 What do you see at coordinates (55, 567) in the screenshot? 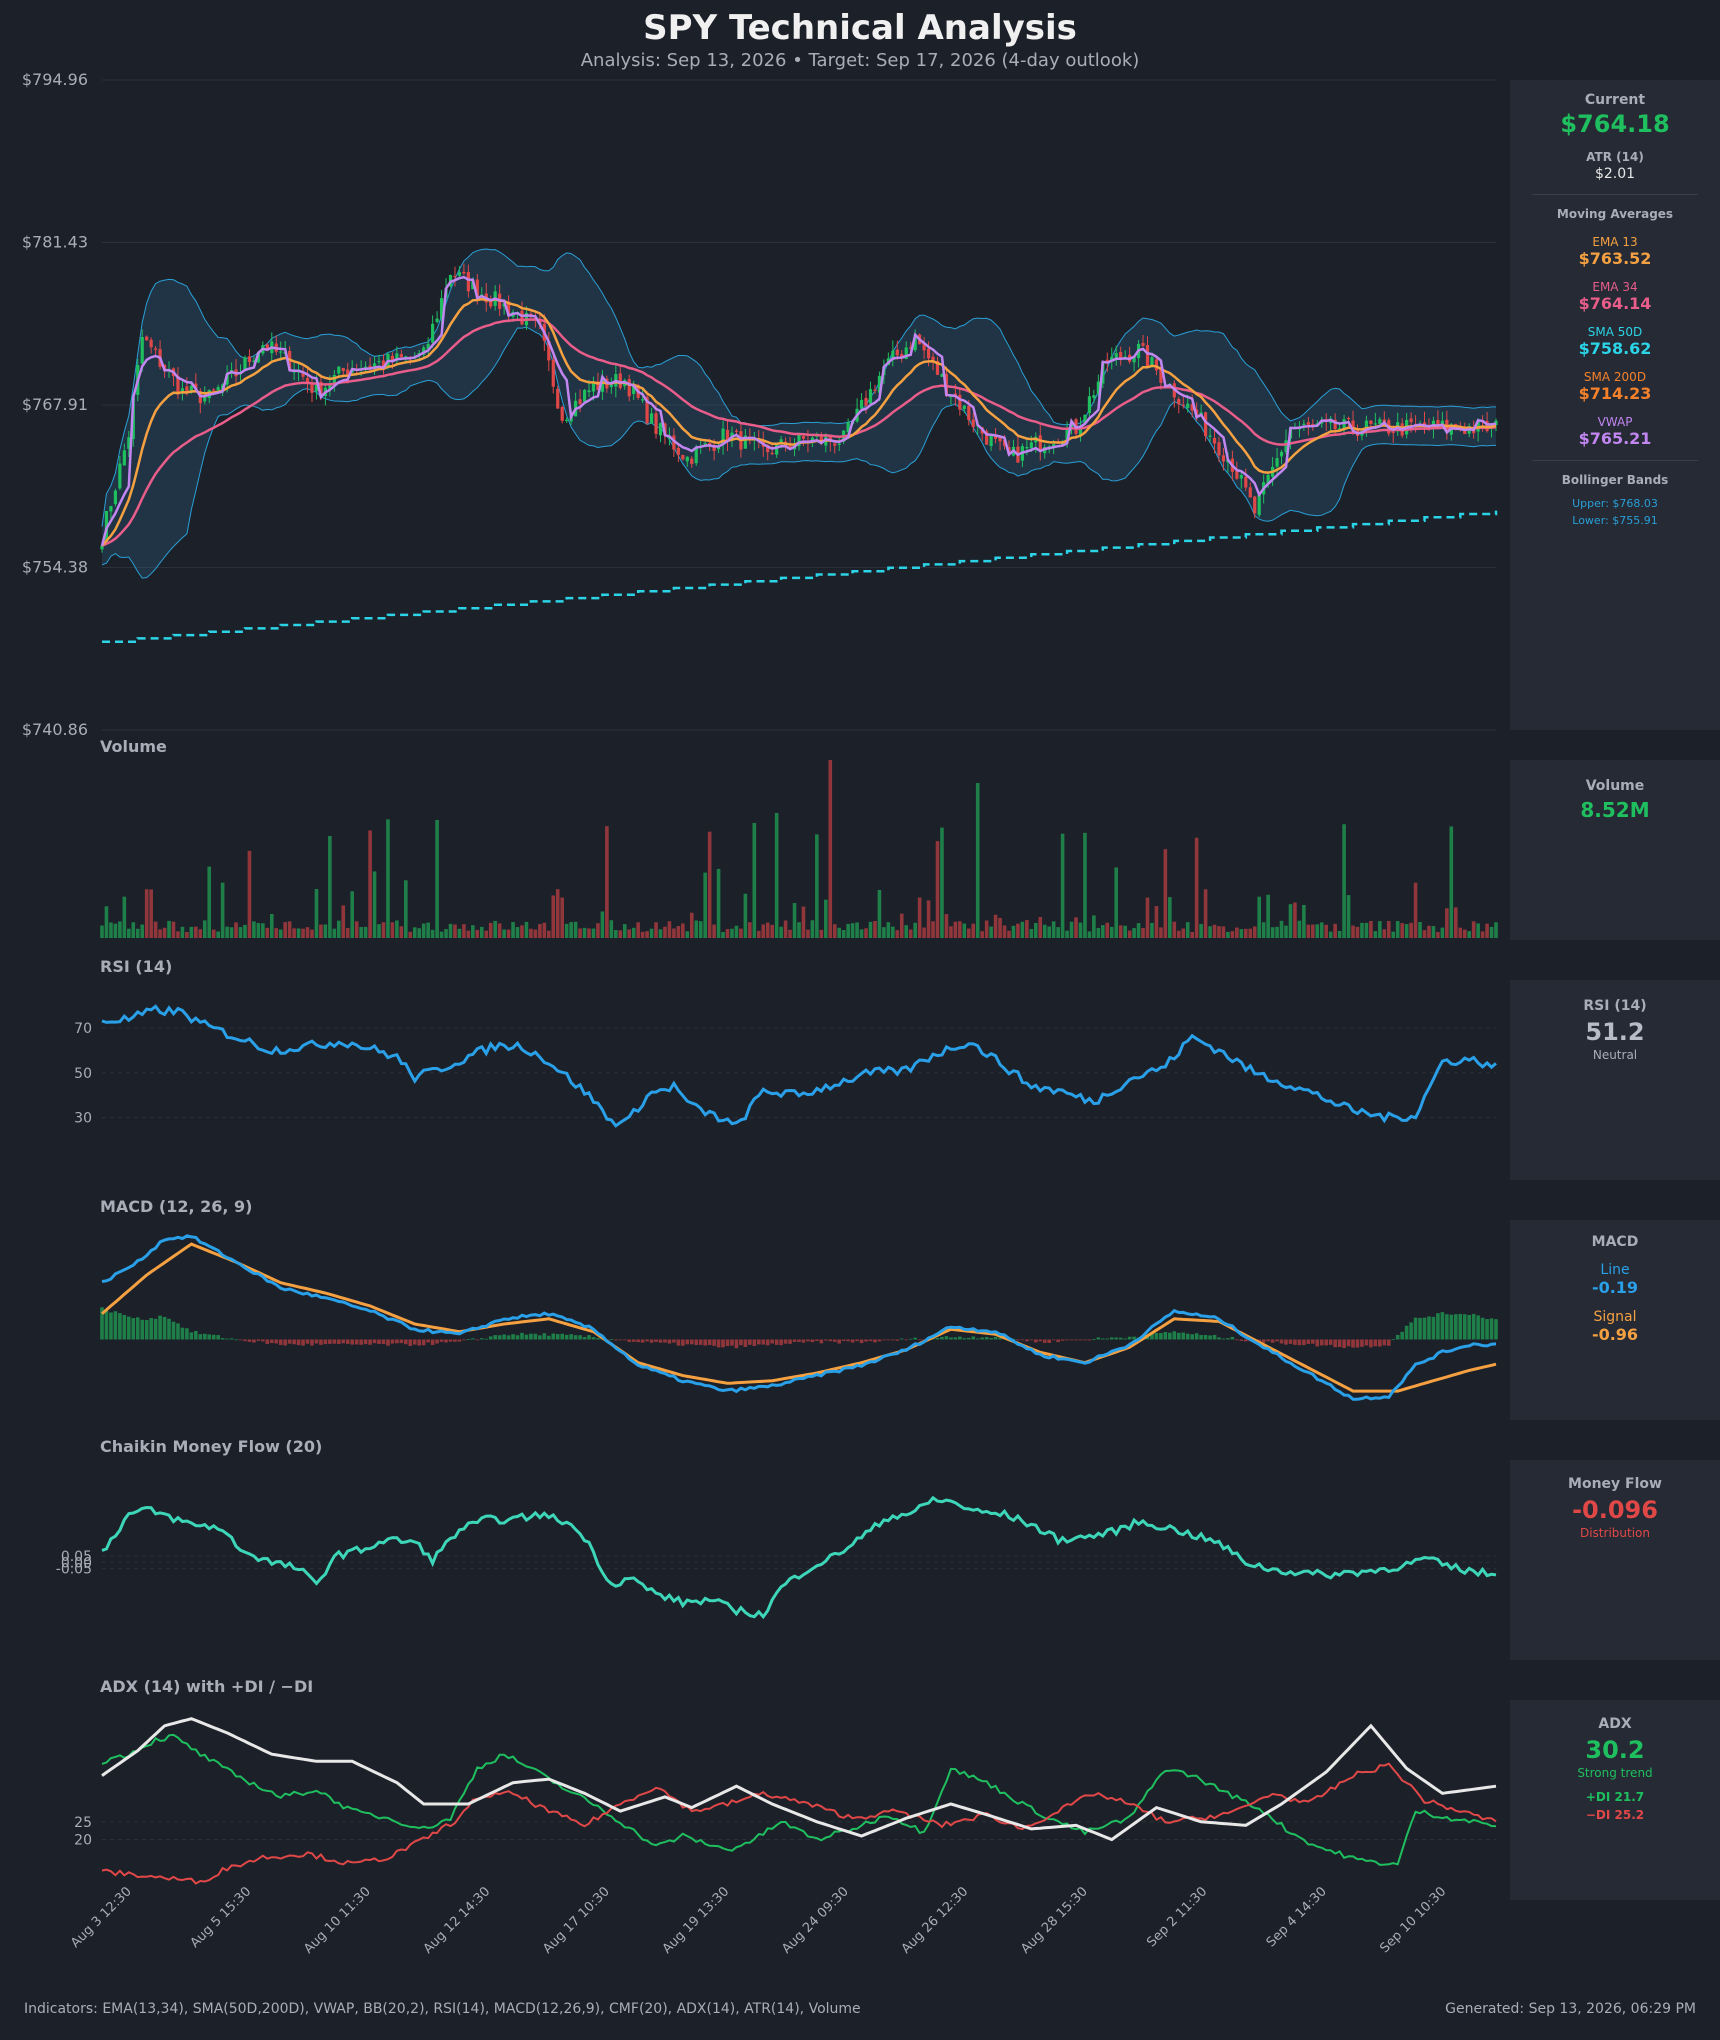
I see `price-tick-label: $754.38` at bounding box center [55, 567].